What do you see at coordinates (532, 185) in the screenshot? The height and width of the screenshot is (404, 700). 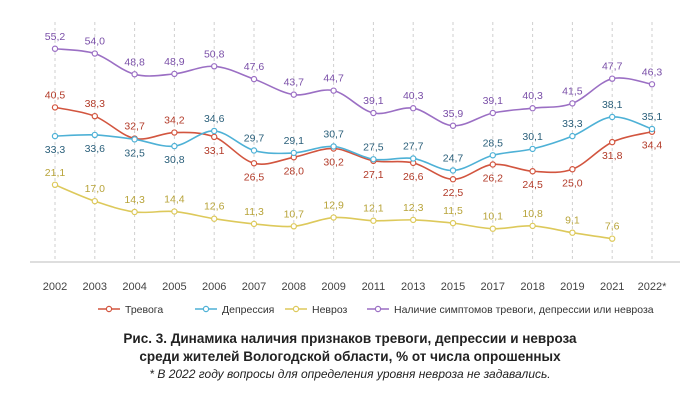 I see `data-label: 24,5` at bounding box center [532, 185].